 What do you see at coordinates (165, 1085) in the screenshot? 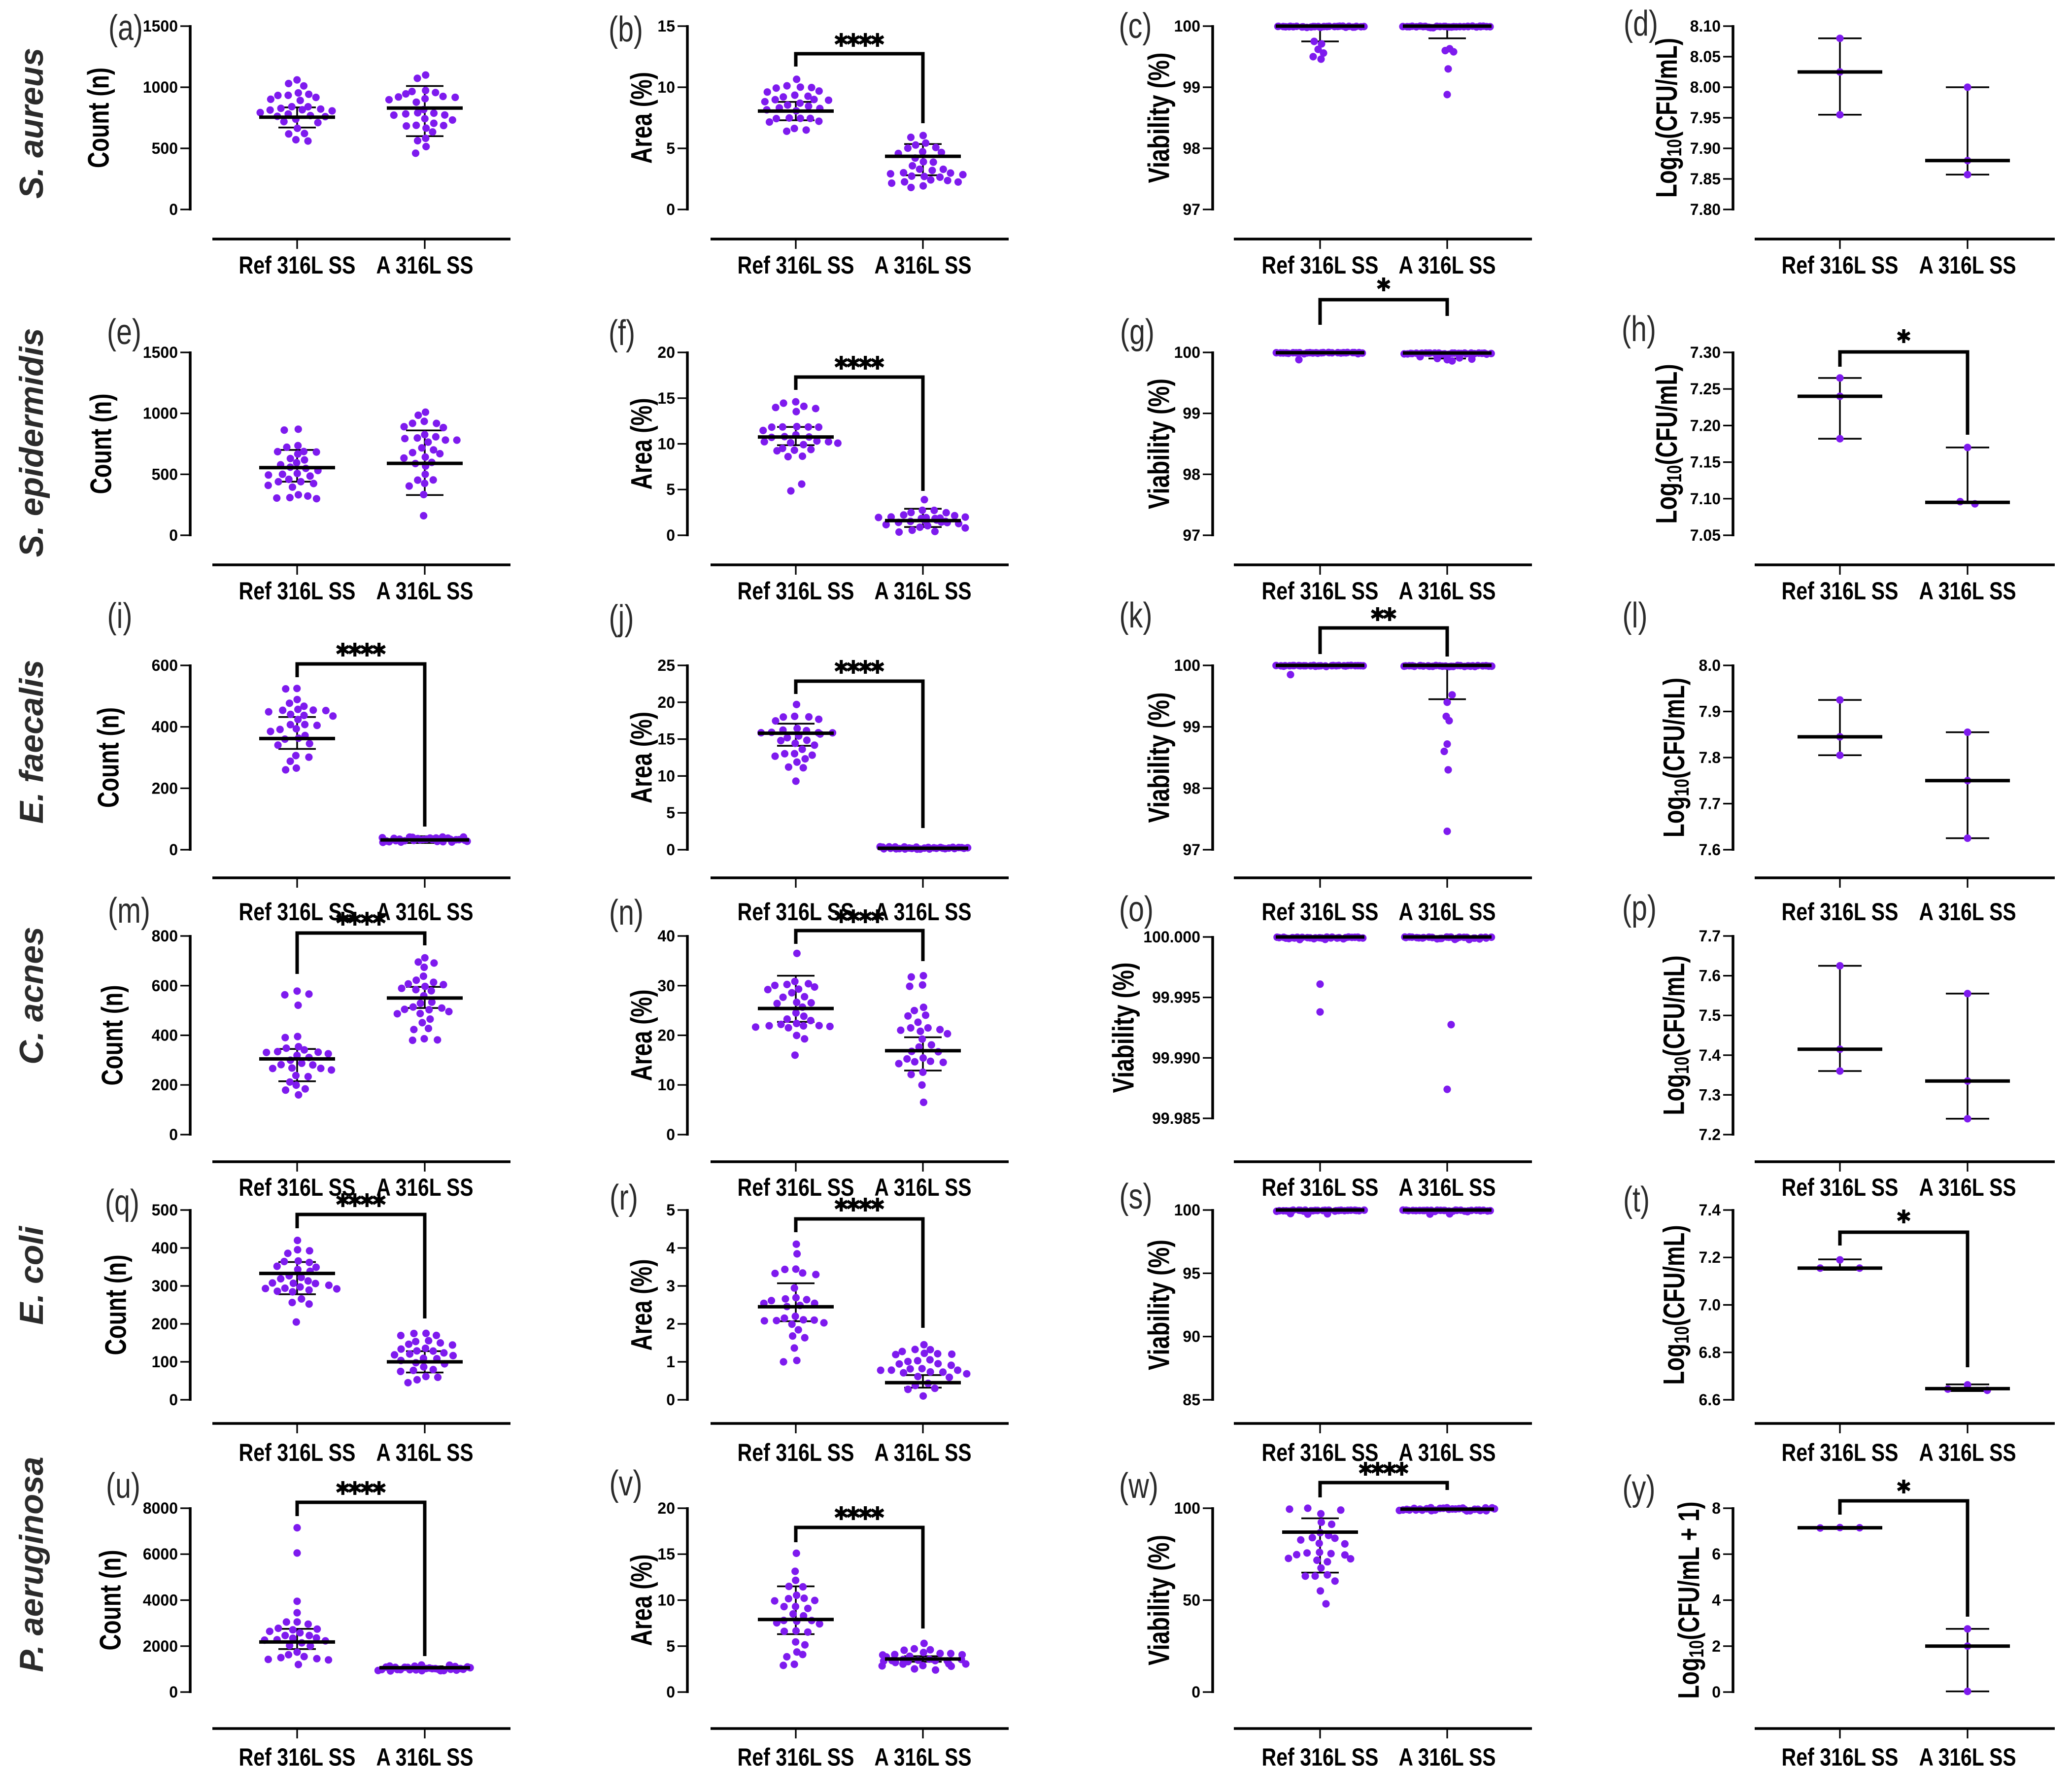
I see `svg-text: 200` at bounding box center [165, 1085].